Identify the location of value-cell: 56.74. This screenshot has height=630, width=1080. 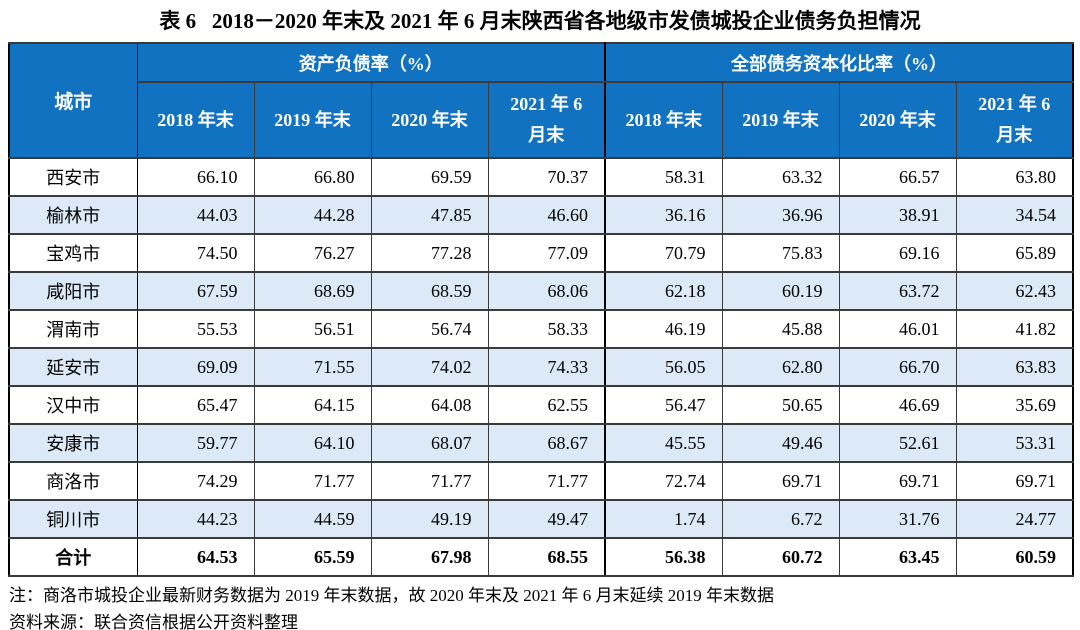
(429, 329).